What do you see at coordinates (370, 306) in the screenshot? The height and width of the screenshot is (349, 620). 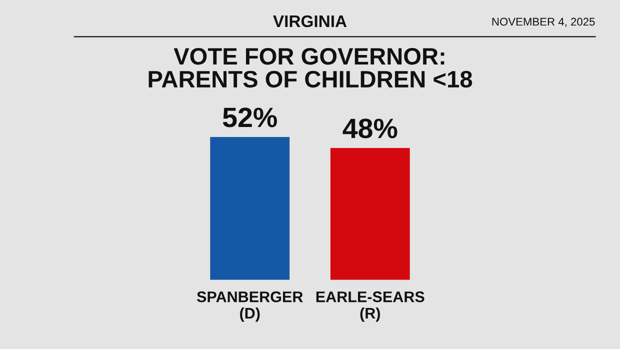 I see `x-tick-label: EARLE-SEARS (R)` at bounding box center [370, 306].